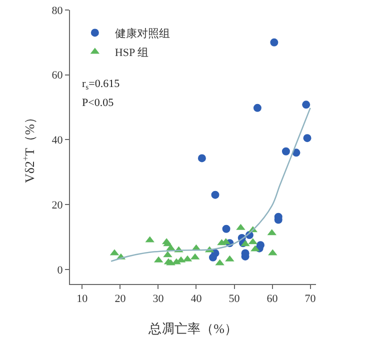 The height and width of the screenshot is (339, 386). What do you see at coordinates (101, 85) in the screenshot?
I see `annotation: r$_{s}$=0.615` at bounding box center [101, 85].